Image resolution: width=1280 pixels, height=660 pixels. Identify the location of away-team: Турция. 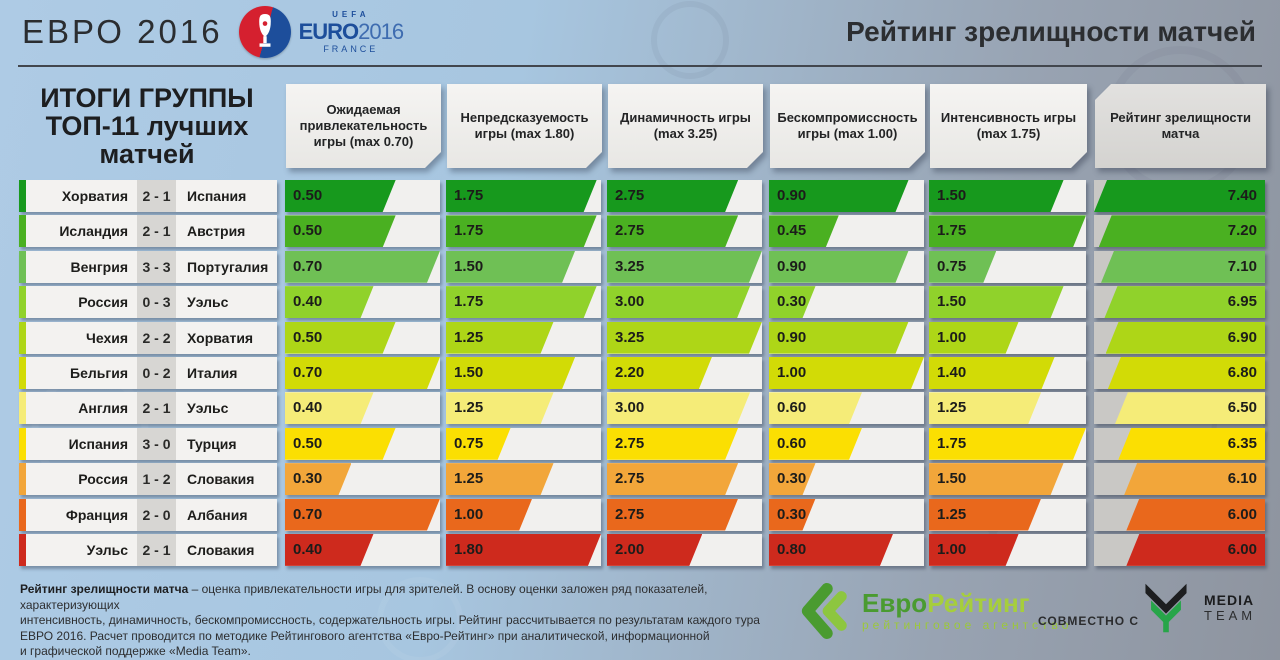
(212, 443).